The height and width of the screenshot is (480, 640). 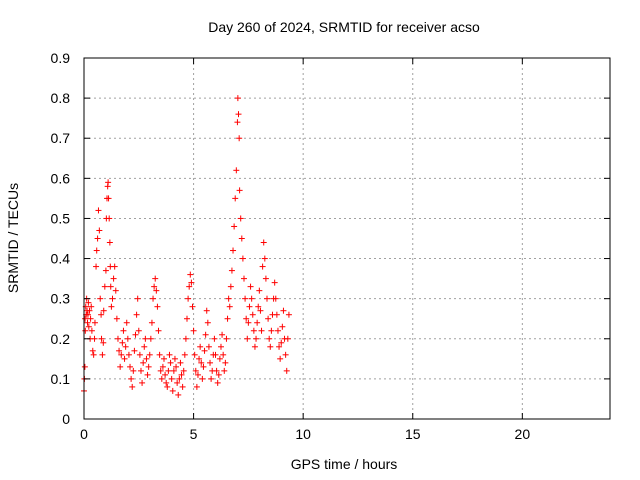 What do you see at coordinates (13, 238) in the screenshot?
I see `y-axis-label: SRMTID / TECUs` at bounding box center [13, 238].